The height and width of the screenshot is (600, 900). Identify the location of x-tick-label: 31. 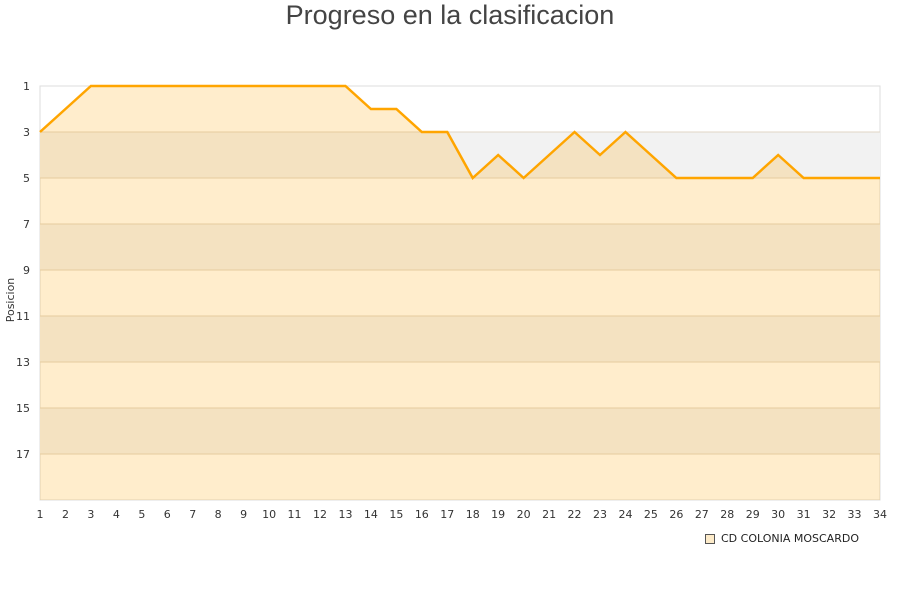
(804, 514).